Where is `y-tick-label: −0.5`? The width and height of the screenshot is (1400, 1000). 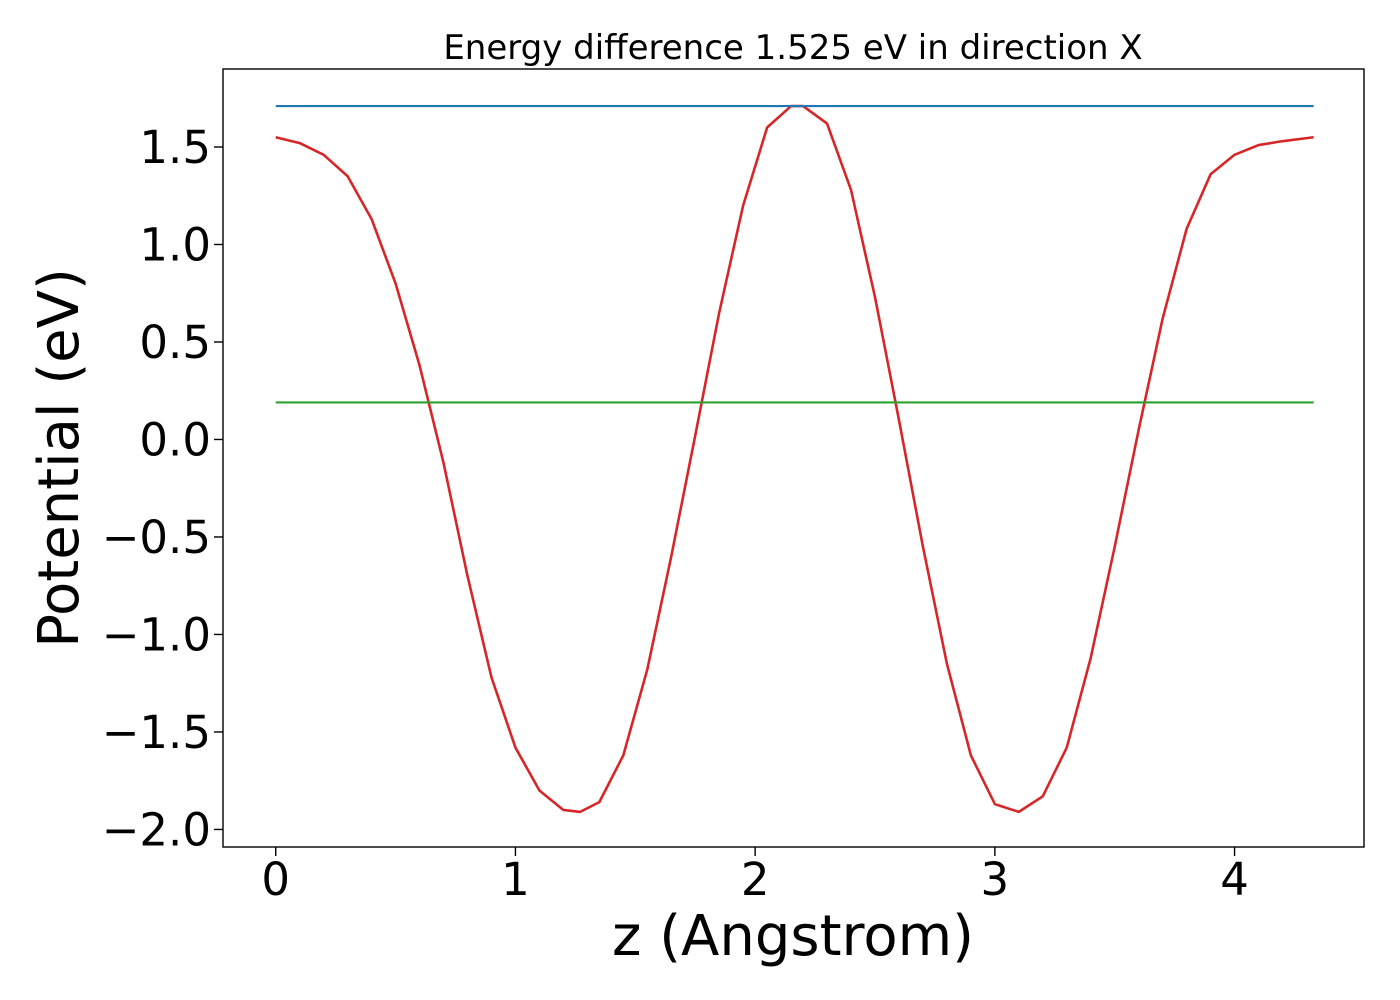 y-tick-label: −0.5 is located at coordinates (156, 537).